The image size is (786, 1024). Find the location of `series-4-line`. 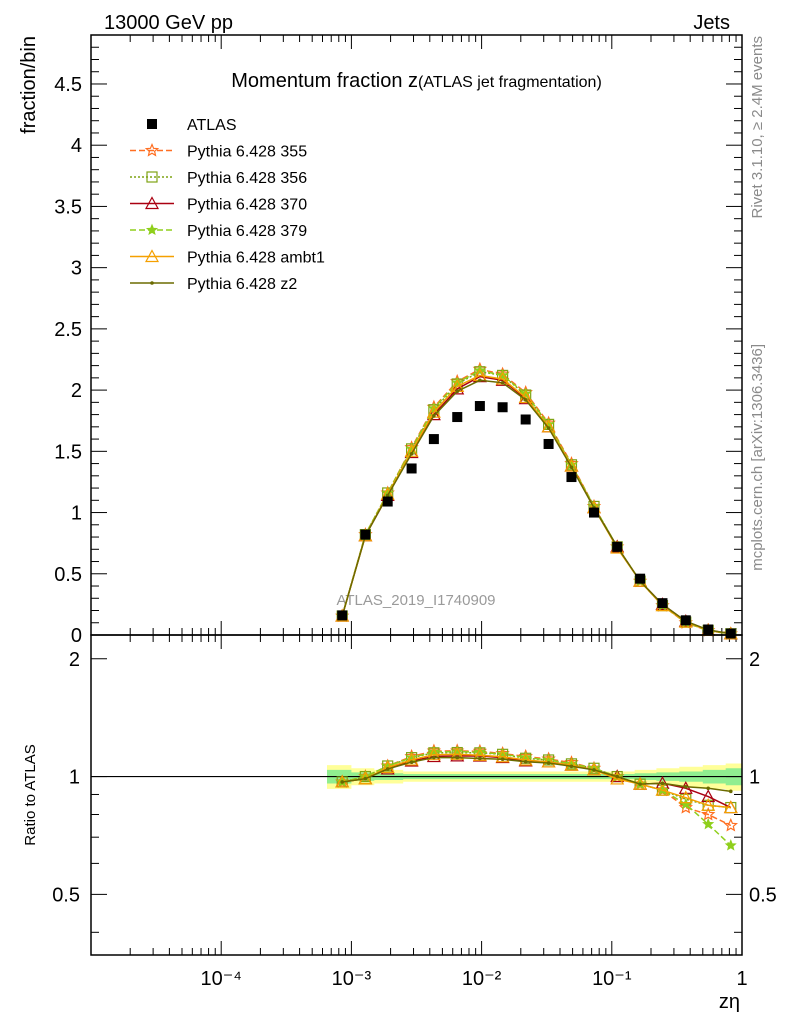

series-4-line is located at coordinates (536, 504).